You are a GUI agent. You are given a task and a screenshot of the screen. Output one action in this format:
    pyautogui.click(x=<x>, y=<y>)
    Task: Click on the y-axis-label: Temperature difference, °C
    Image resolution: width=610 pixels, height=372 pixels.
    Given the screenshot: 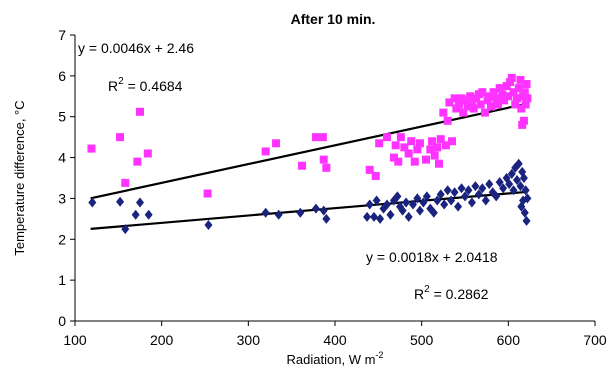 What is the action you would take?
    pyautogui.click(x=19, y=177)
    